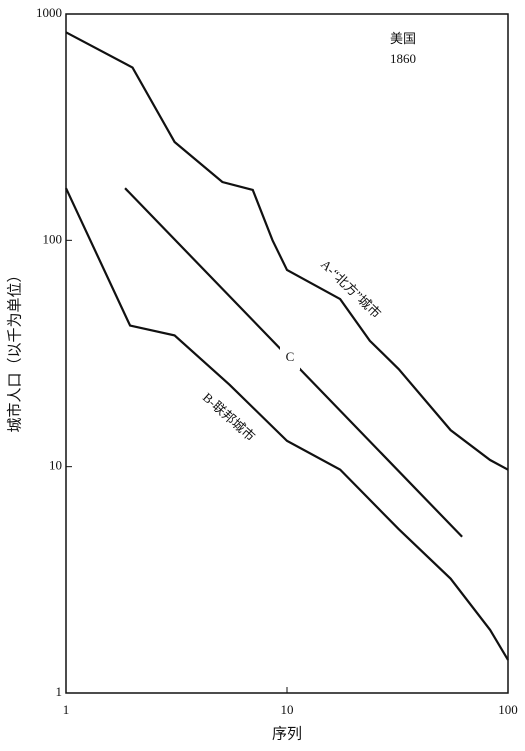 Image resolution: width=525 pixels, height=751 pixels. Describe the element at coordinates (53, 238) in the screenshot. I see `y-tick-label: 100` at that location.